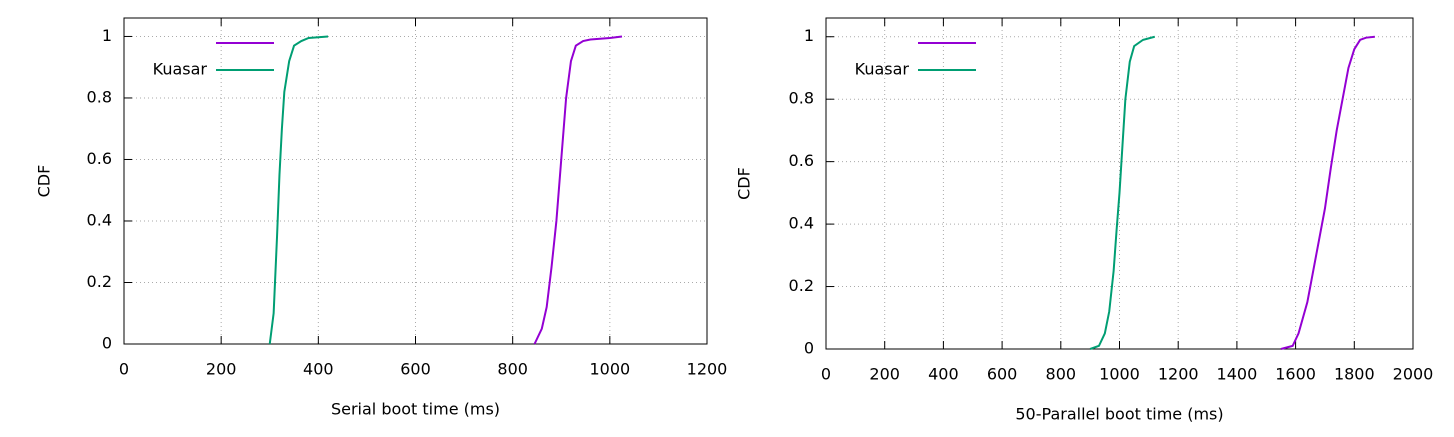  I want to click on x-tick-label: 1400, so click(1237, 374).